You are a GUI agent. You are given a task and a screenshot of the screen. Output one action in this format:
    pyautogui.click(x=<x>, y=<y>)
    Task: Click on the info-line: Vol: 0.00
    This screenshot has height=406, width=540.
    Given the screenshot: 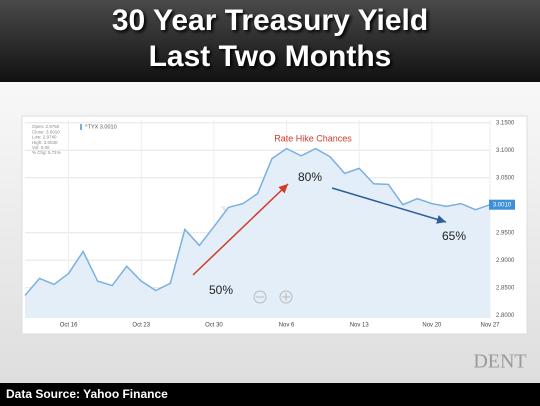 What is the action you would take?
    pyautogui.click(x=41, y=147)
    